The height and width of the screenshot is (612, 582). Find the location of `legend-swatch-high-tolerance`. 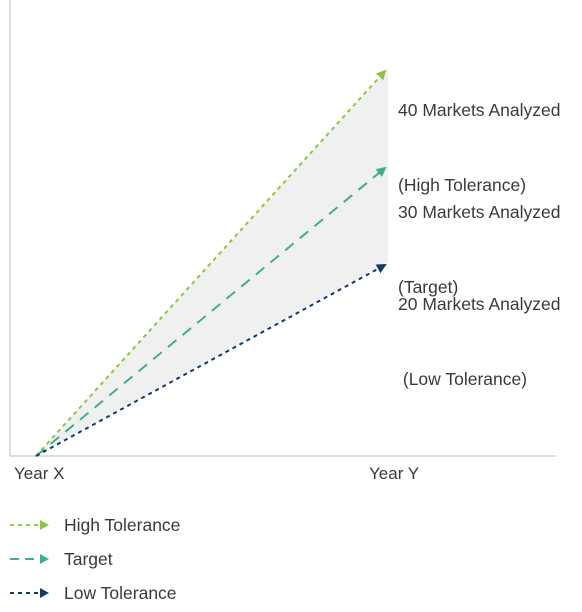

legend-swatch-high-tolerance is located at coordinates (29, 525).